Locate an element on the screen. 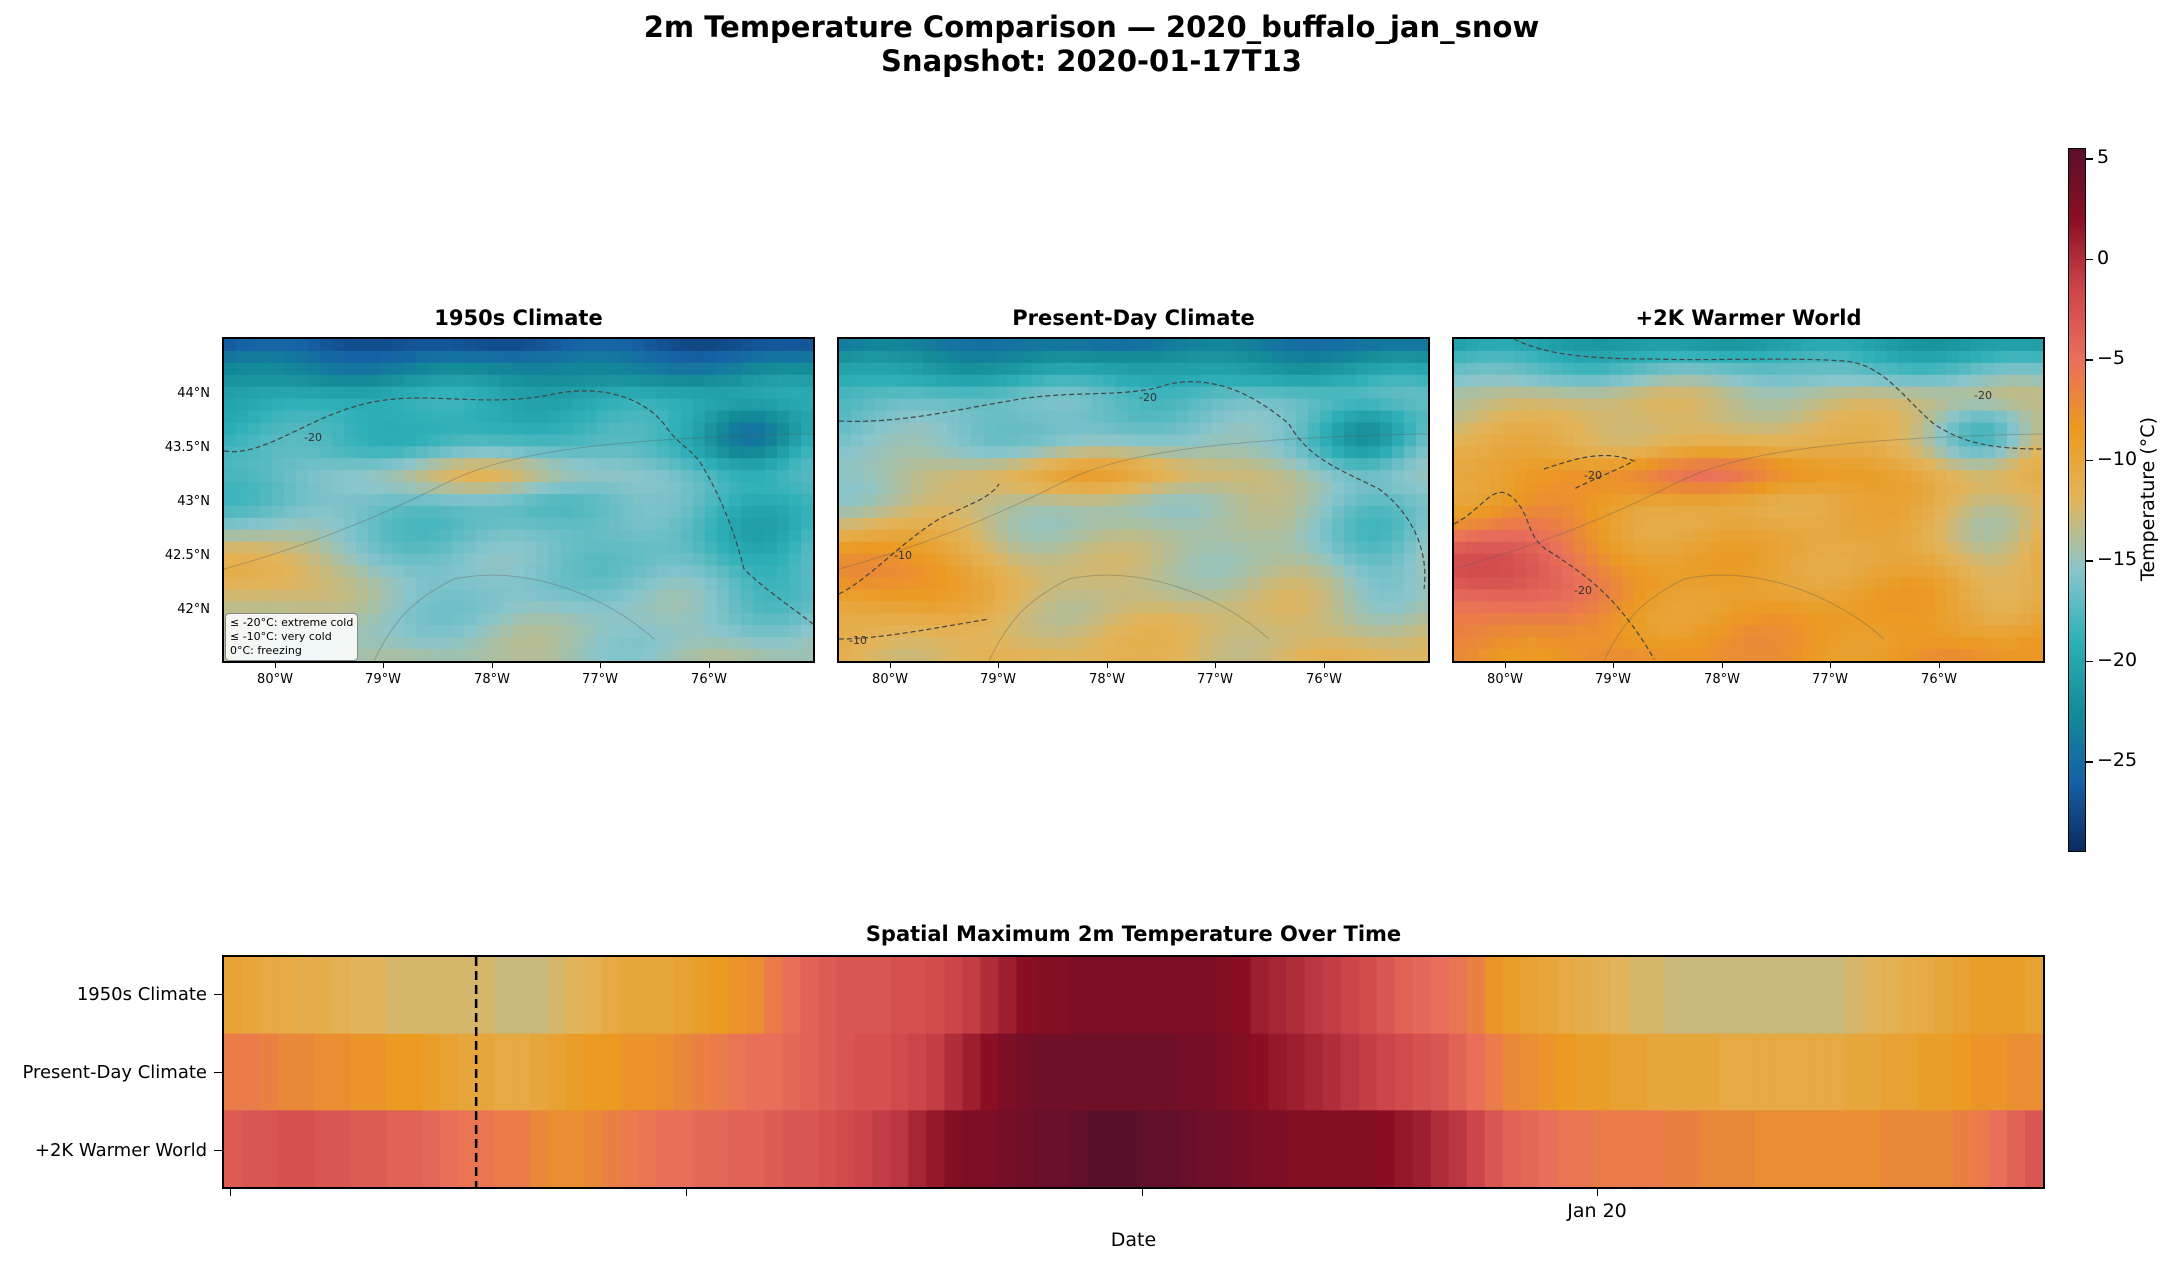 This screenshot has width=2183, height=1266. colorbar-tickmark is located at coordinates (2089, 159).